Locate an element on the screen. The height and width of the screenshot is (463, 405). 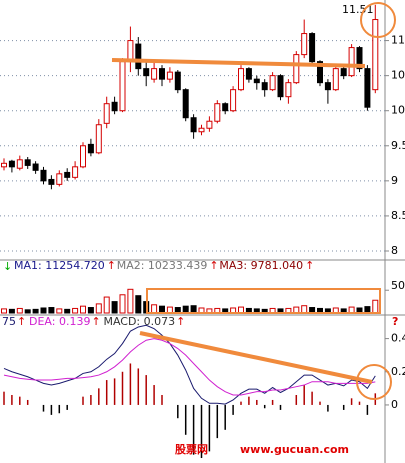
y-tick-label: 0.4 is located at coordinates (398, 338).